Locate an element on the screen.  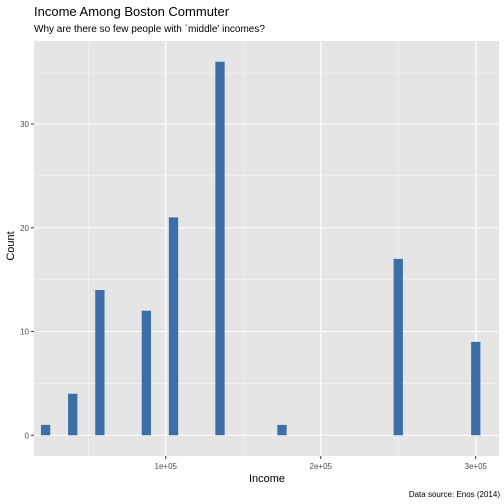
x-tick-label: 3e+05 is located at coordinates (476, 466).